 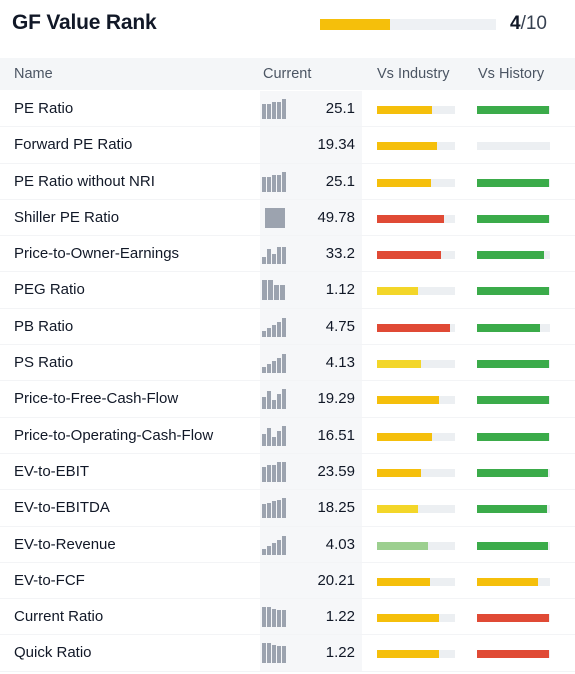 What do you see at coordinates (49, 290) in the screenshot?
I see `metric-name: PEG Ratio` at bounding box center [49, 290].